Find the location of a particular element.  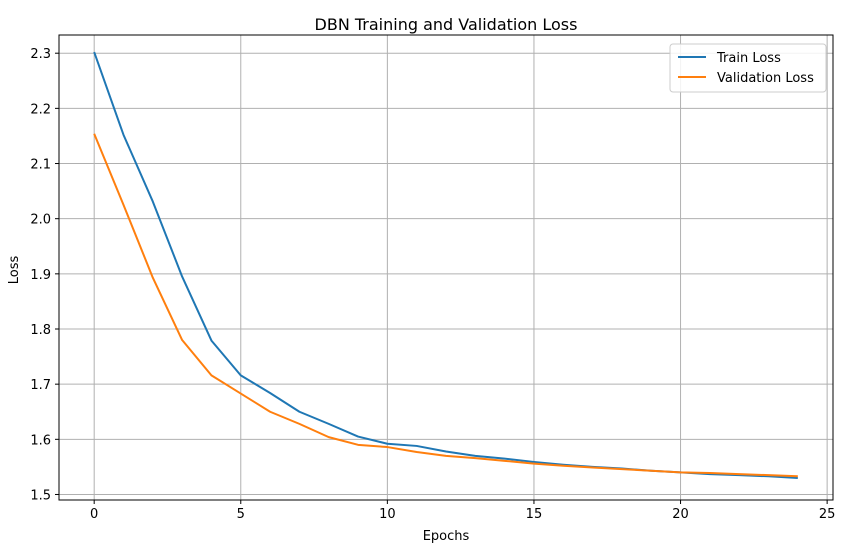

legend-label-validation-loss: Validation Loss is located at coordinates (765, 78).